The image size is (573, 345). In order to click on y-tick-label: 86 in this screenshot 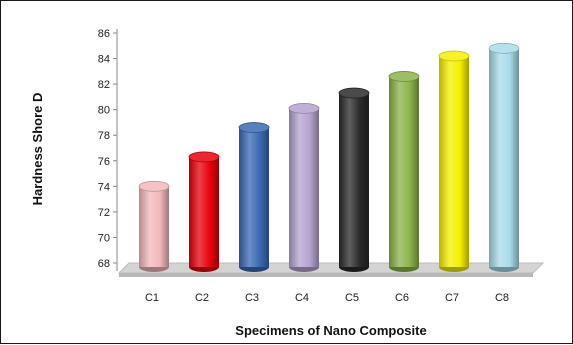, I will do `click(104, 34)`.